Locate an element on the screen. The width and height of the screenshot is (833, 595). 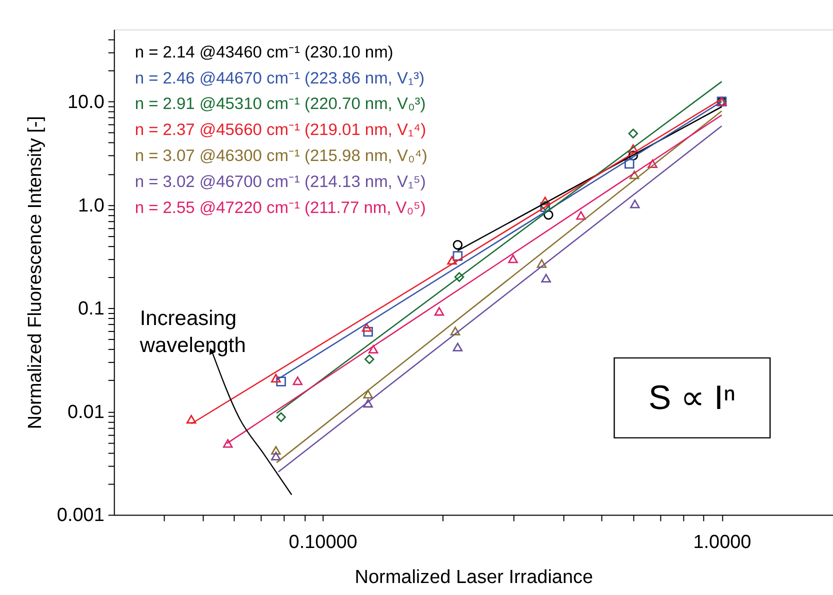
text: n = 2.14 @43460 cm⁻¹ (230.10 nm) is located at coordinates (264, 52).